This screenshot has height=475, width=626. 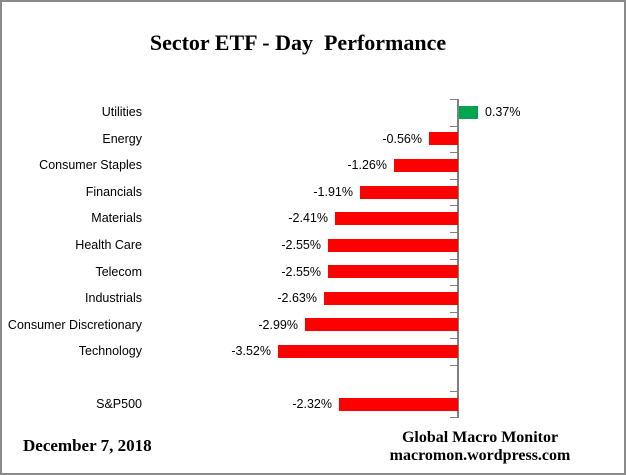 What do you see at coordinates (119, 404) in the screenshot?
I see `category-label: S&P500` at bounding box center [119, 404].